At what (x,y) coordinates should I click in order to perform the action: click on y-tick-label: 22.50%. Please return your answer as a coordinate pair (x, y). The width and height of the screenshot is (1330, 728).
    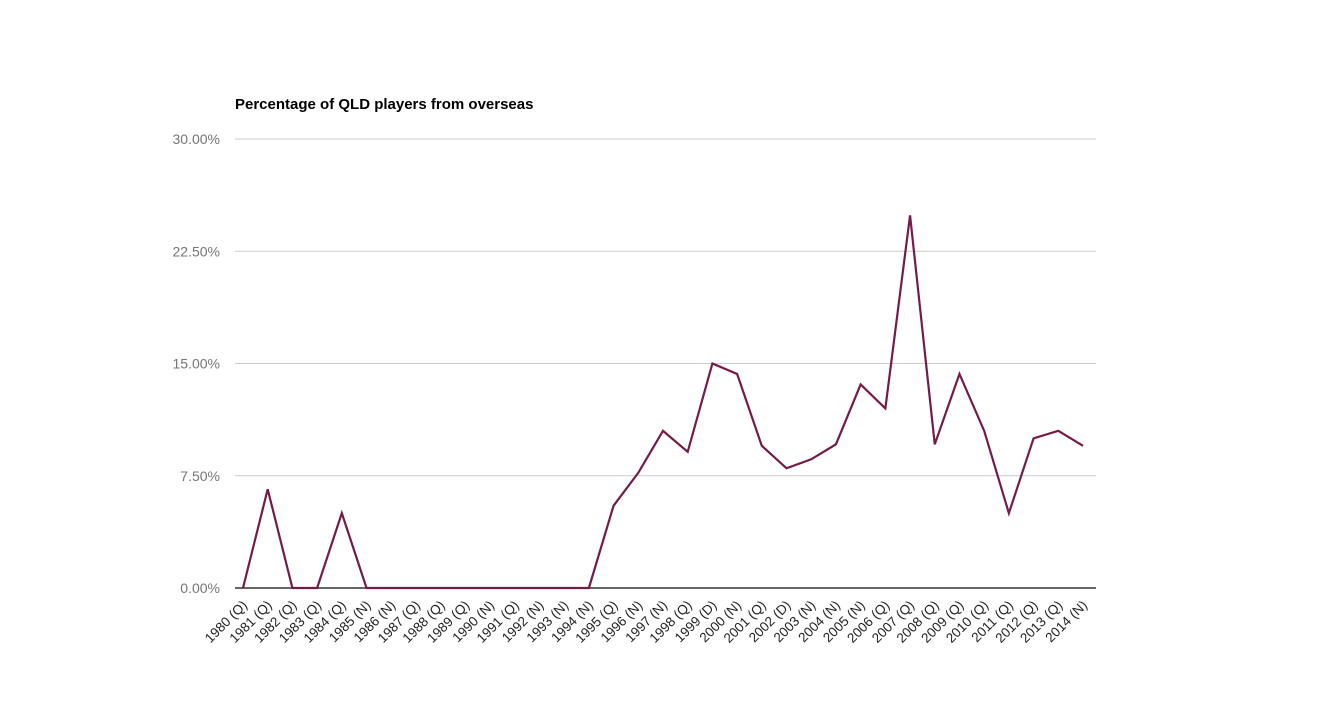
    Looking at the image, I should click on (196, 251).